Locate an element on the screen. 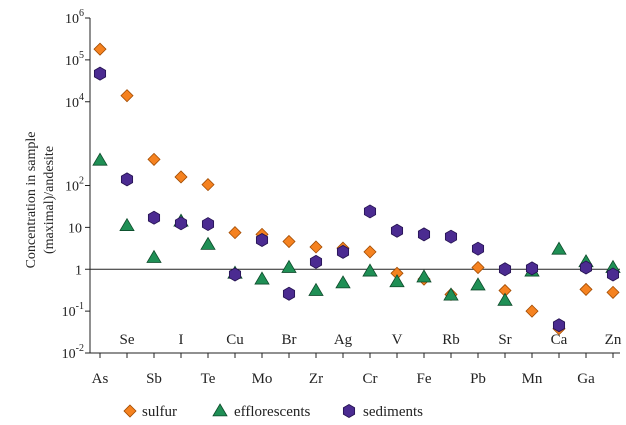  y-tick-label: 10 is located at coordinates (75, 228).